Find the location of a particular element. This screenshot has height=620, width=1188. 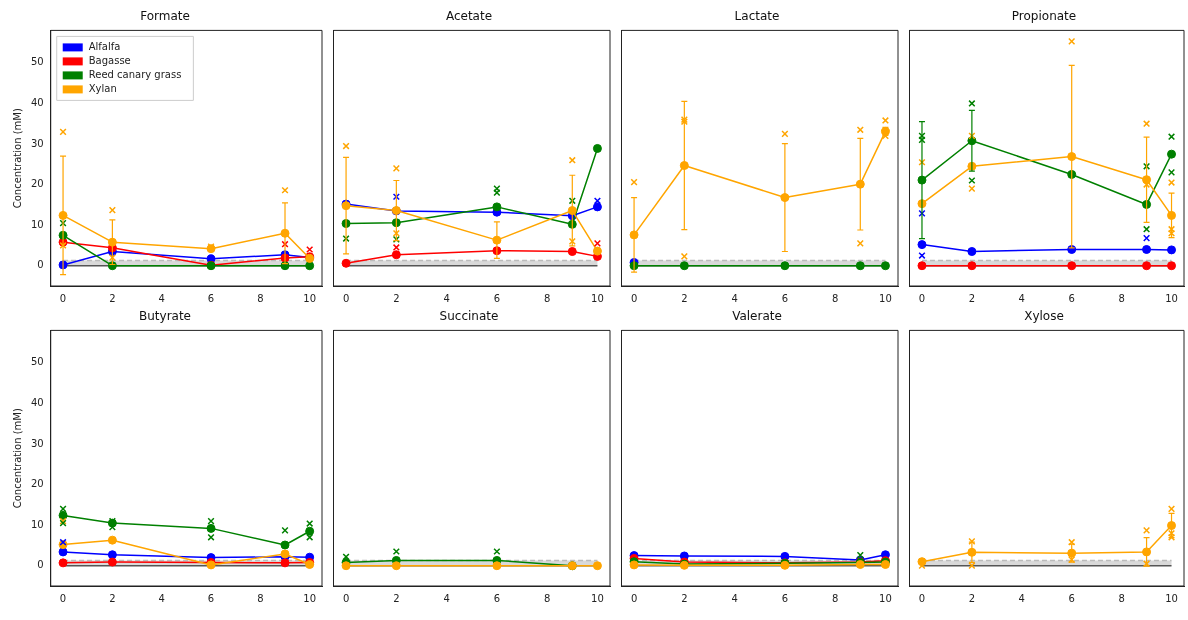

legend-label: Bagasse is located at coordinates (109, 60).